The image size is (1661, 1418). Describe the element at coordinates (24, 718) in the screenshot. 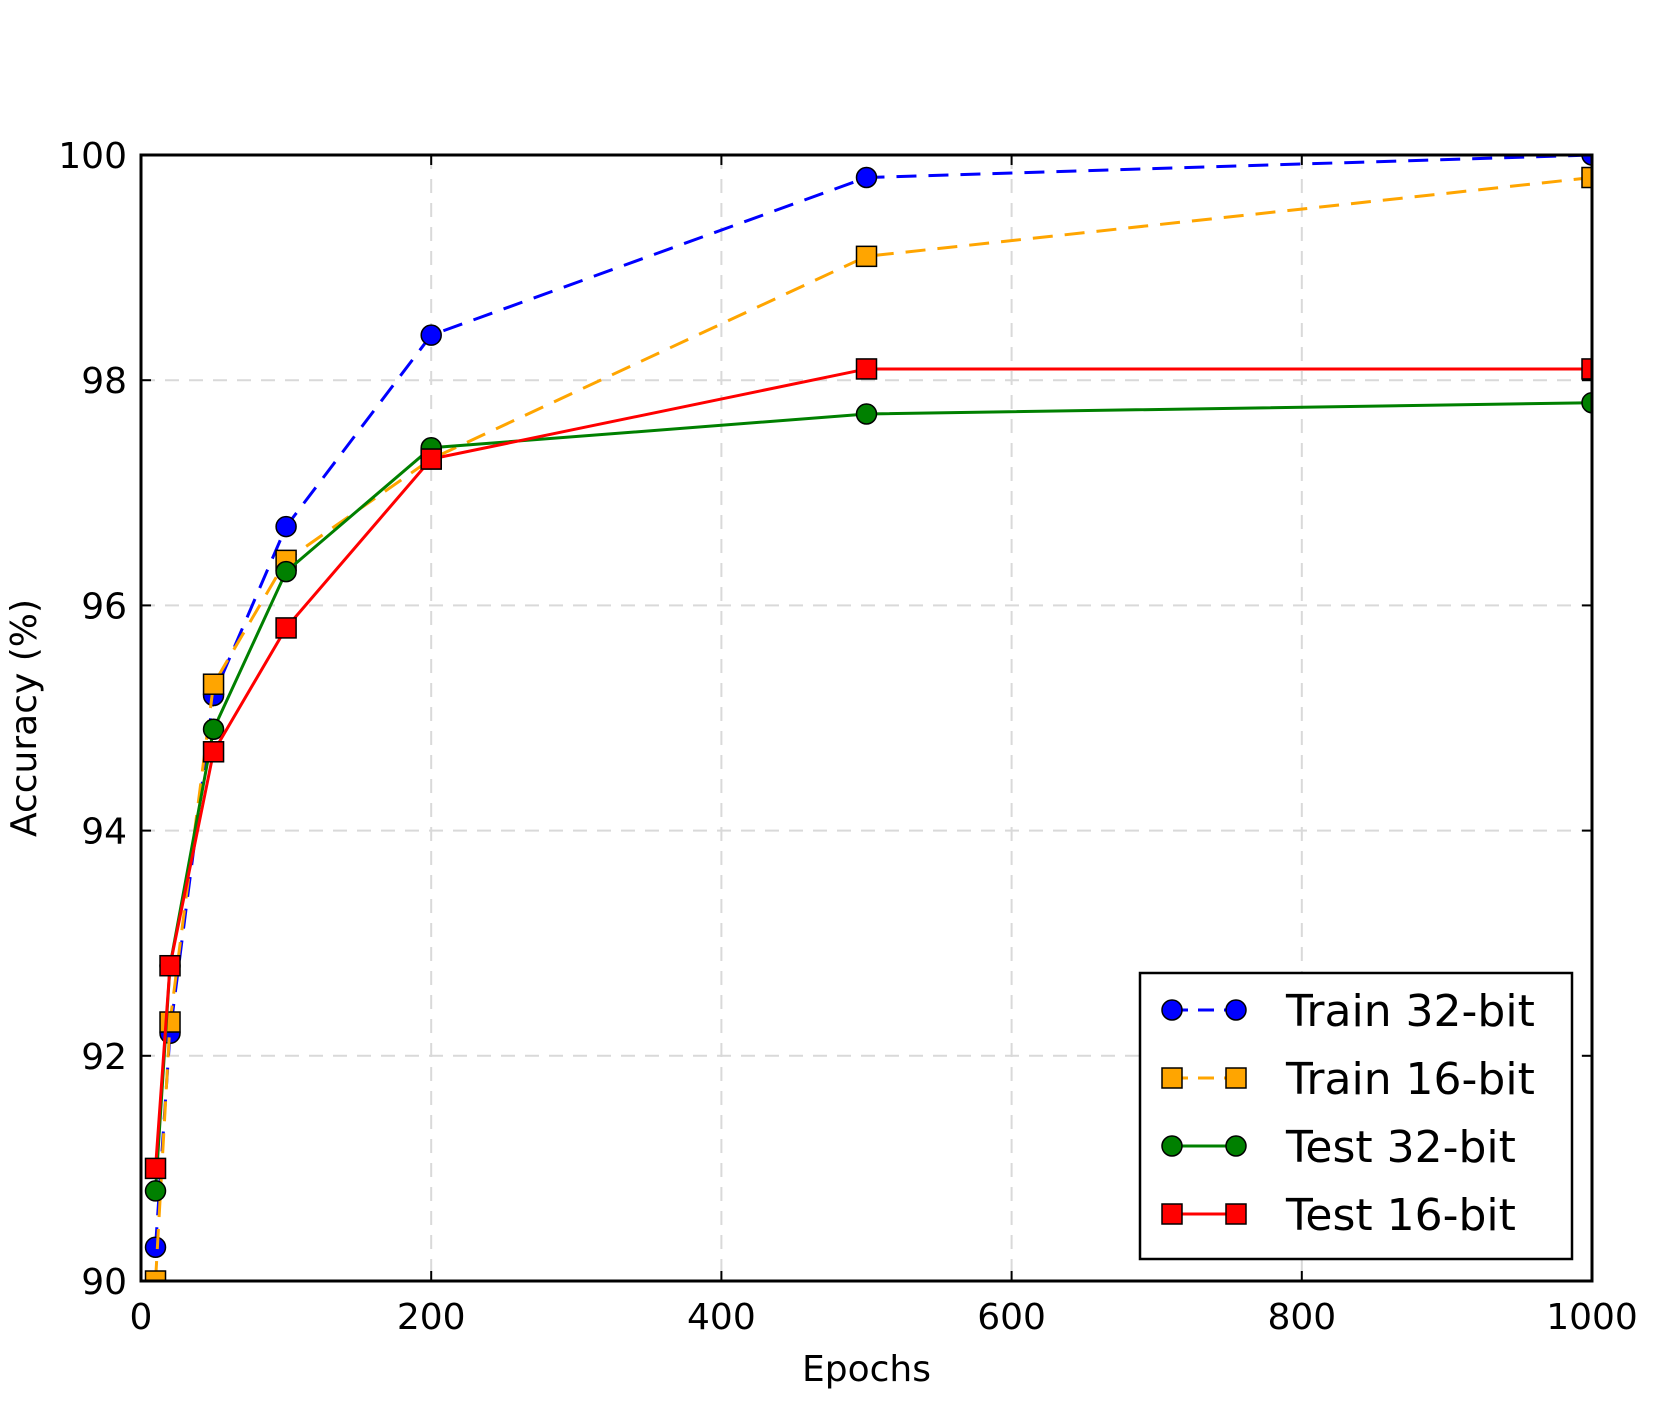

I see `y-axis-label: Accuracy (%)` at that location.